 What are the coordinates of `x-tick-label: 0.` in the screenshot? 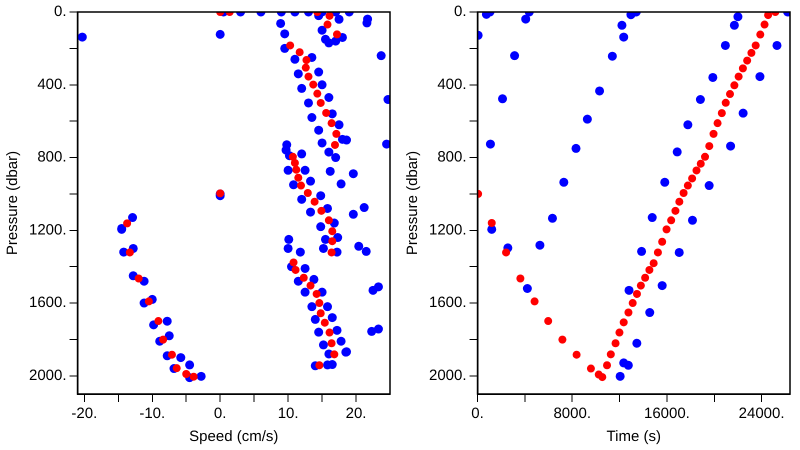 It's located at (220, 413).